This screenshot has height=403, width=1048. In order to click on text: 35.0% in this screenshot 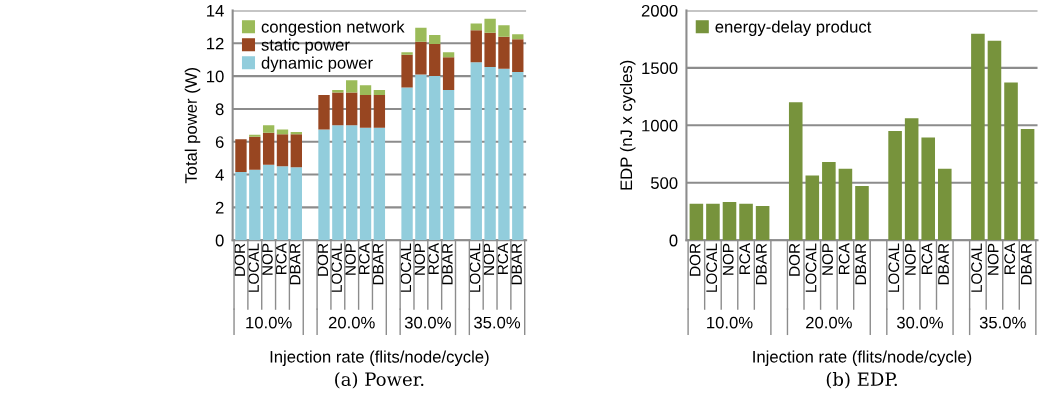, I will do `click(497, 322)`.